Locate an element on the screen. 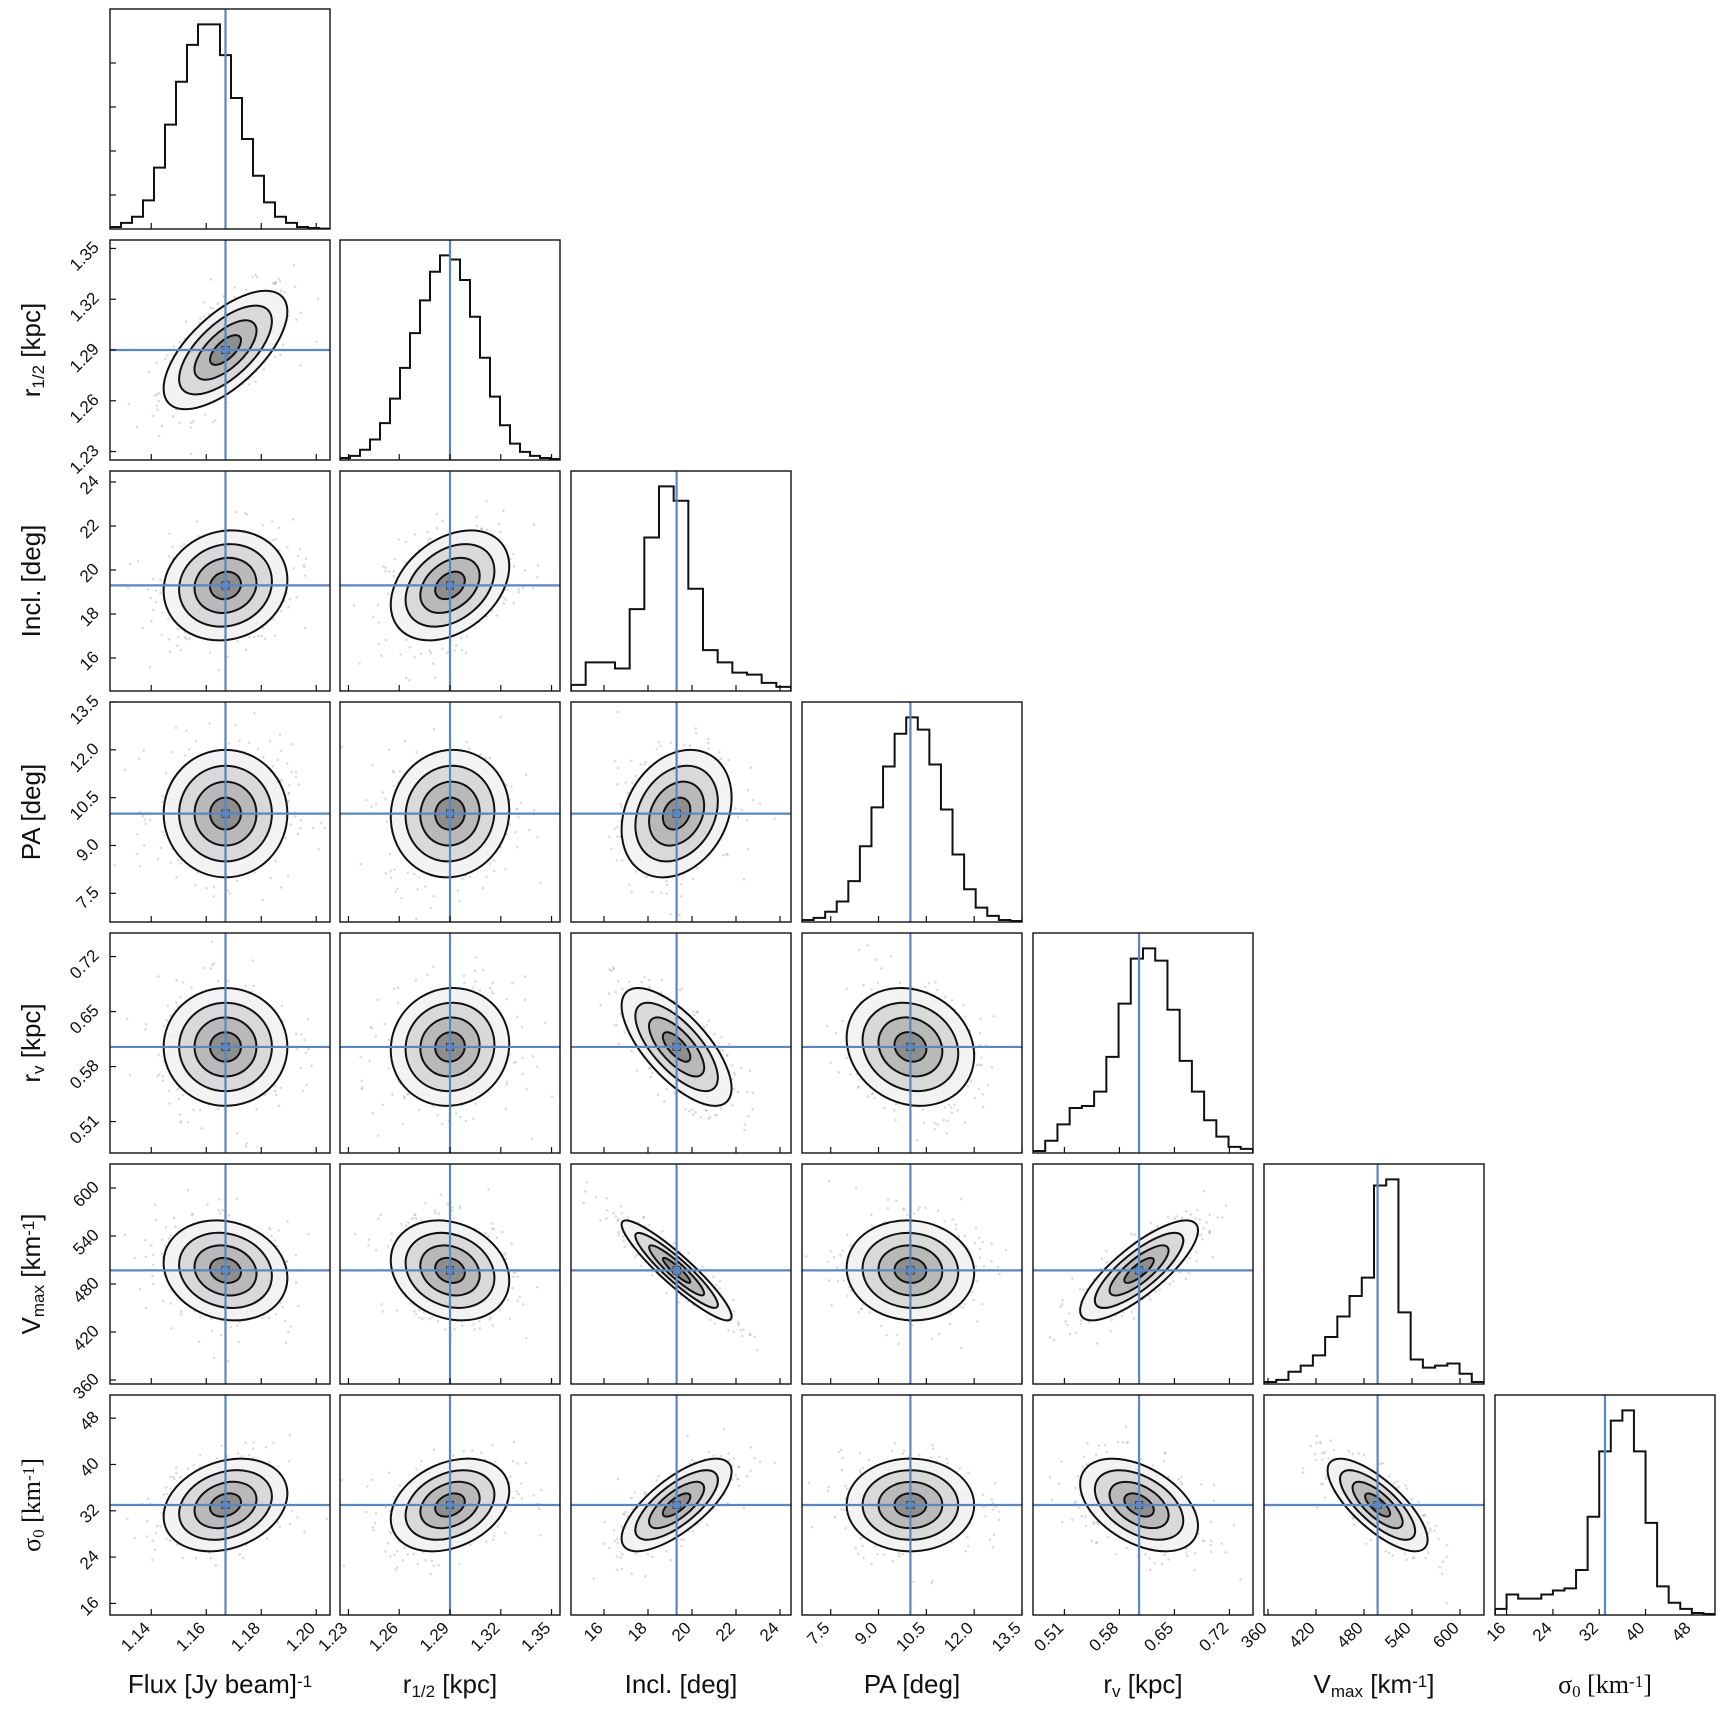 The image size is (1726, 1716). panel-rv-pa is located at coordinates (912, 1043).